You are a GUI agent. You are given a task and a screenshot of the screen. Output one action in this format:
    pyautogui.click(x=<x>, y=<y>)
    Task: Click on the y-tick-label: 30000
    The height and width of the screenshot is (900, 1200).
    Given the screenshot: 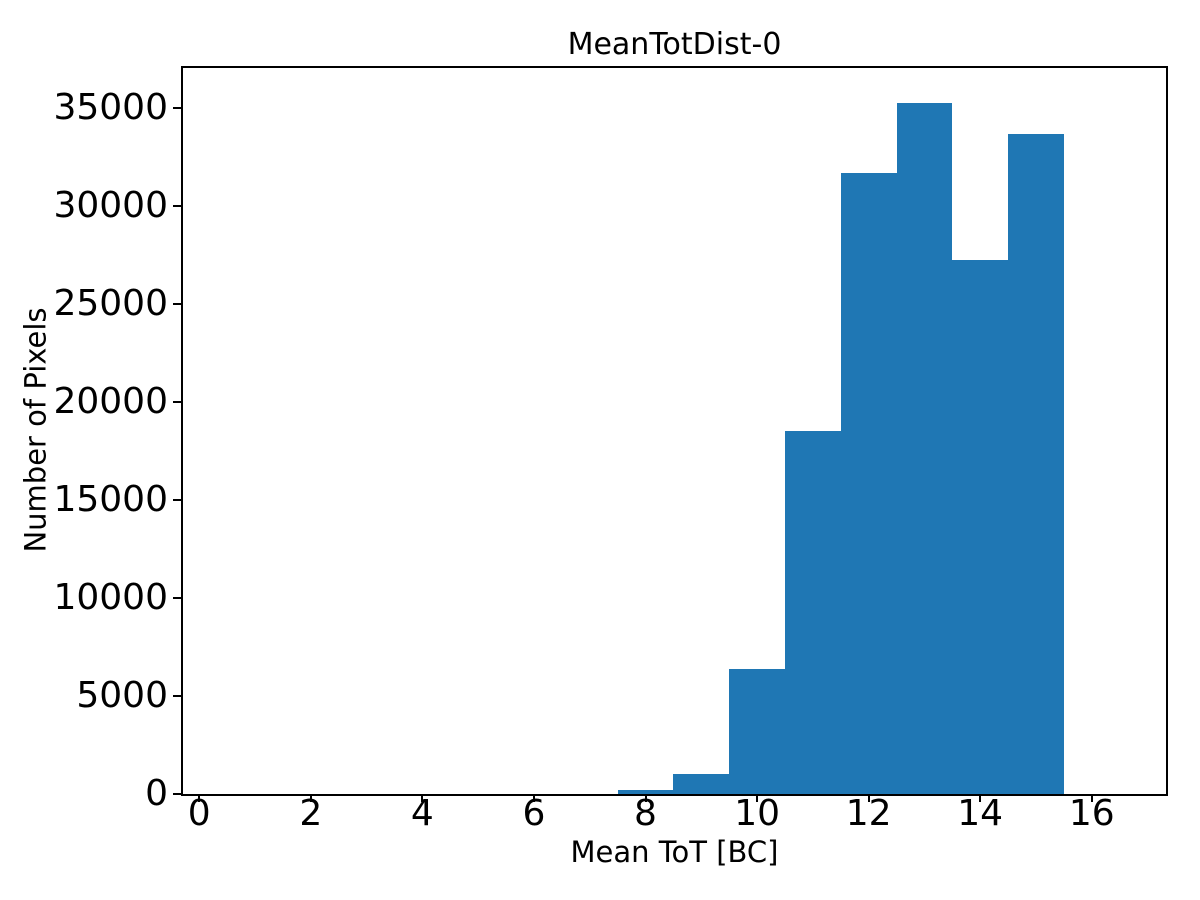 What is the action you would take?
    pyautogui.click(x=110, y=205)
    